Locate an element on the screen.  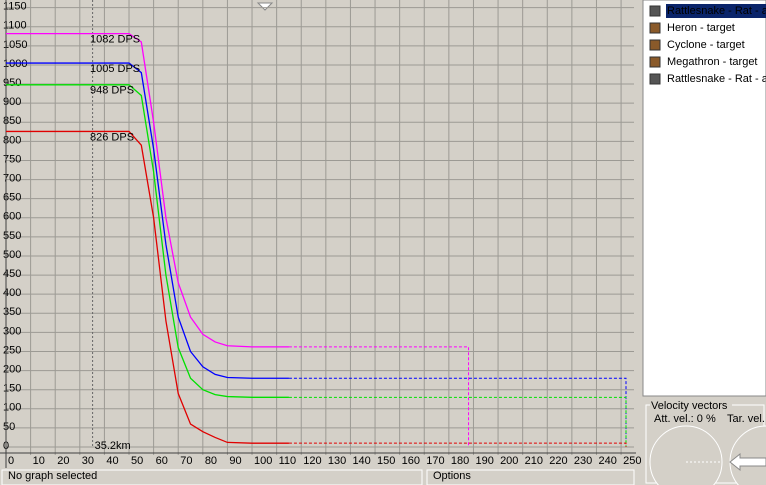
y-tick-label: 50 is located at coordinates (9, 427).